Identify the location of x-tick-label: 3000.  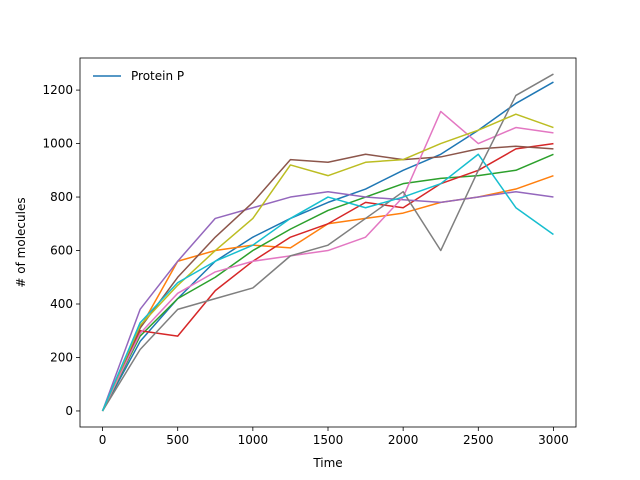
(553, 440).